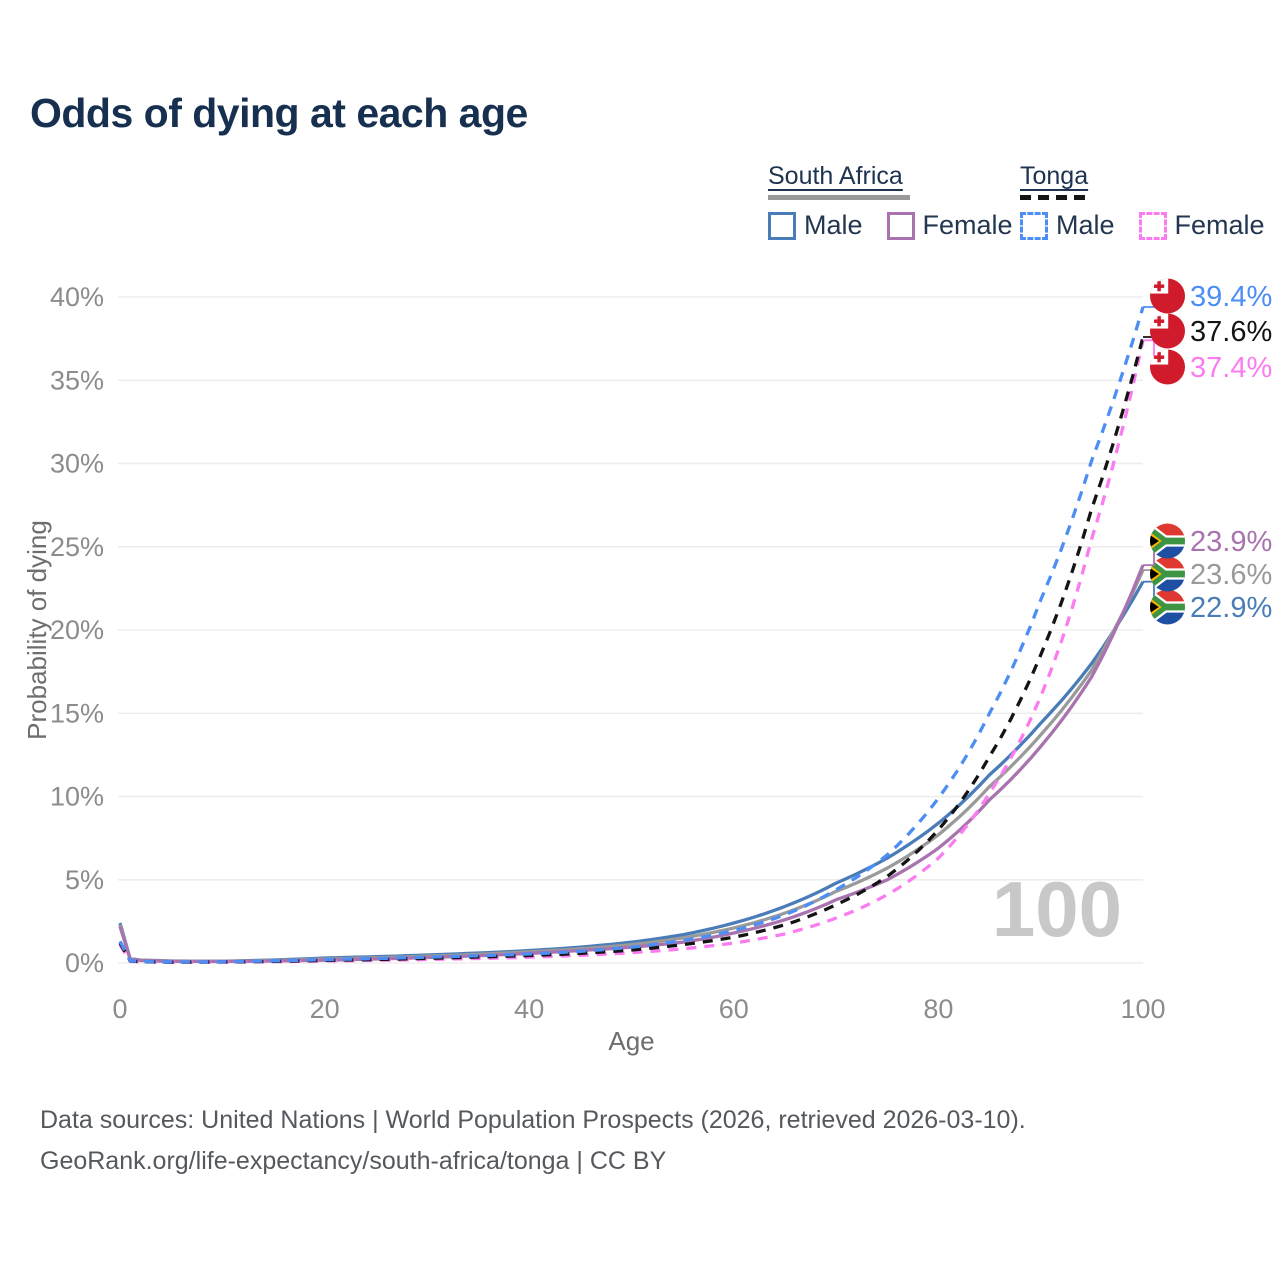 The image size is (1280, 1280). I want to click on sa-male-swatch-icon, so click(782, 225).